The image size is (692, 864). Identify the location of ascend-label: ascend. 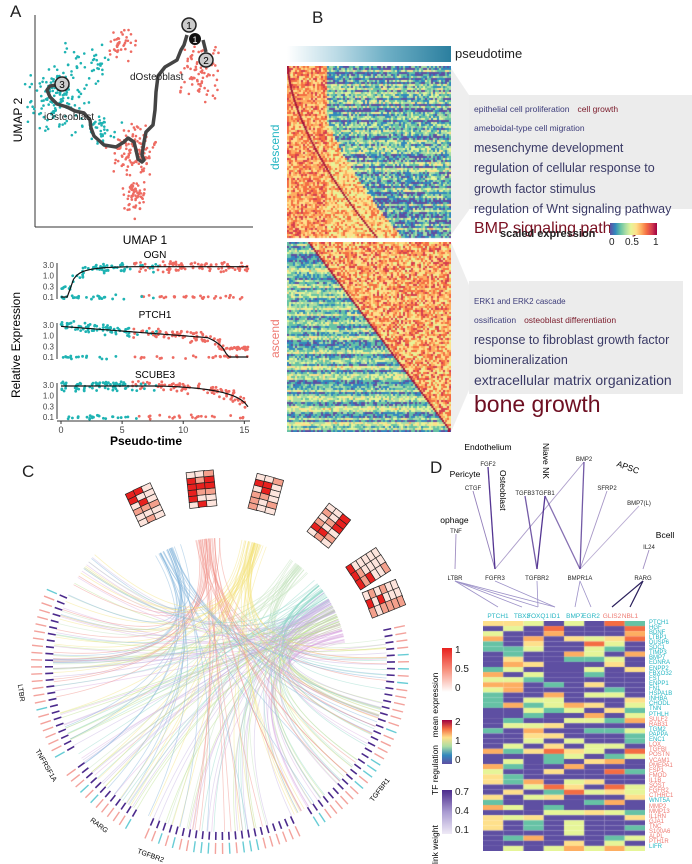
(275, 338).